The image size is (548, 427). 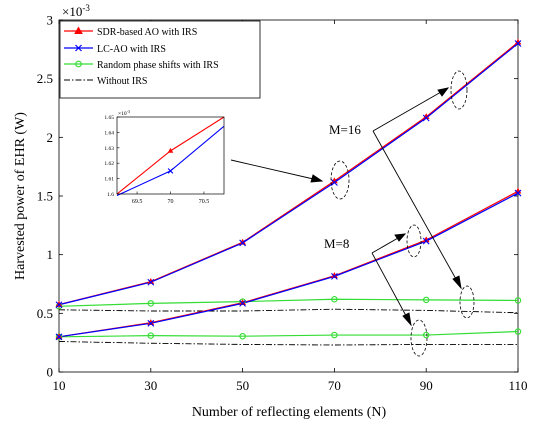 What do you see at coordinates (45, 78) in the screenshot?
I see `y-tick-label: 2.5` at bounding box center [45, 78].